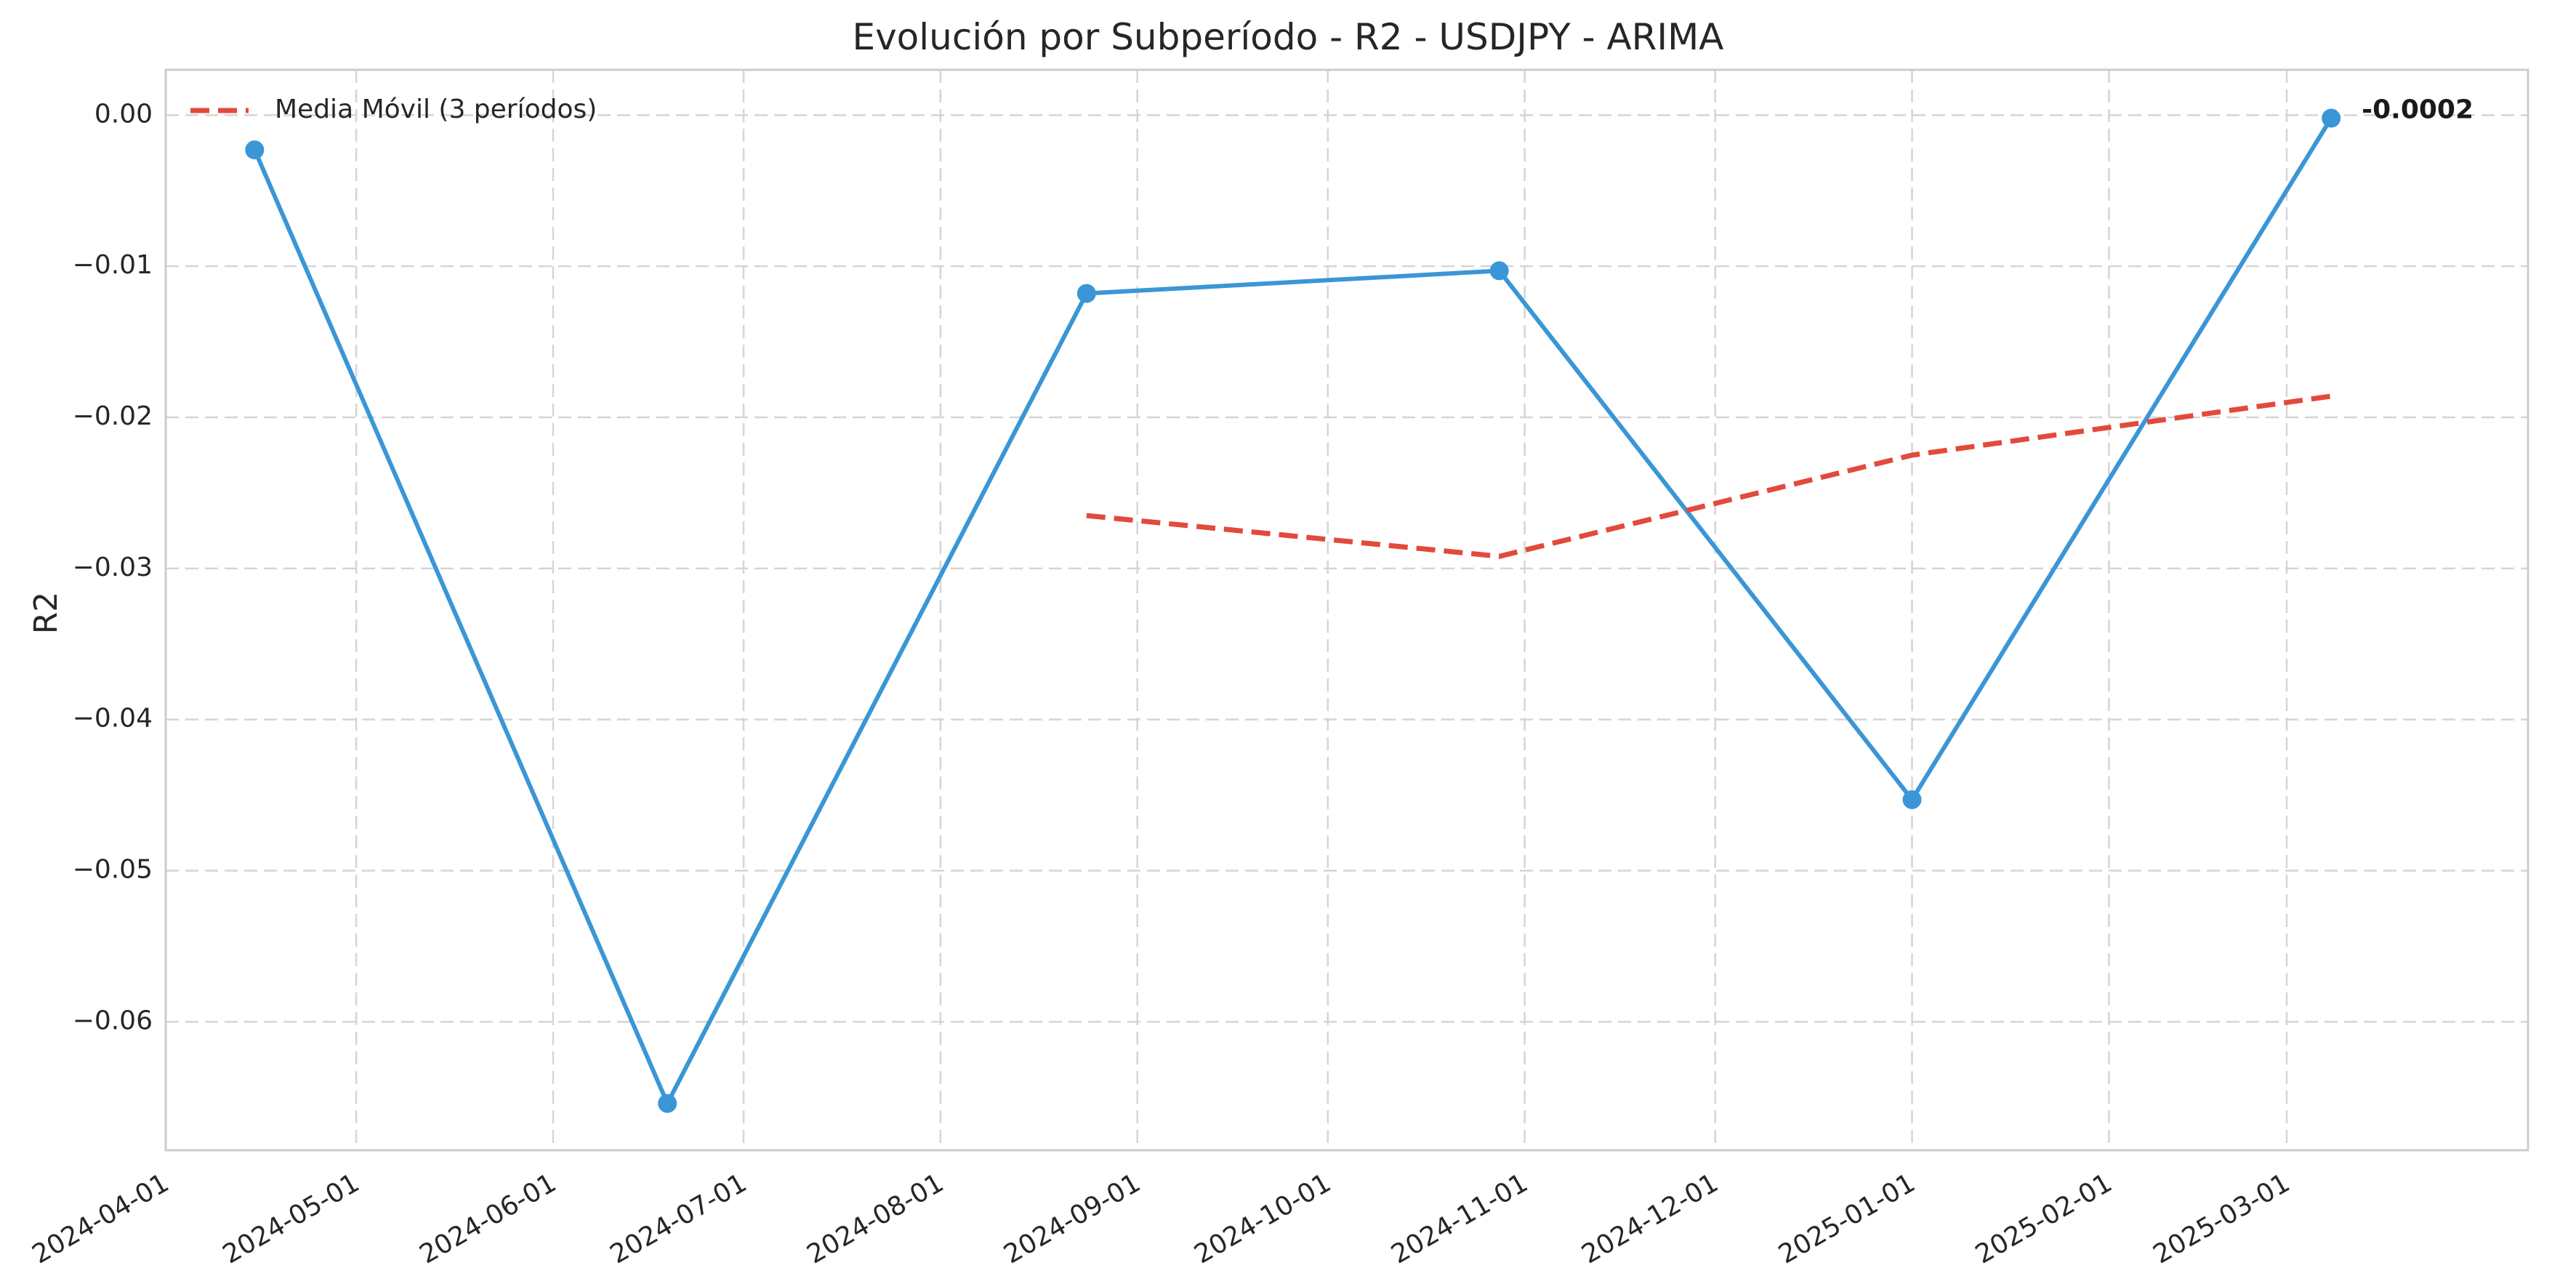 The image size is (2576, 1284). Describe the element at coordinates (2222, 1218) in the screenshot. I see `x-tick-label: 2025-03-01` at that location.